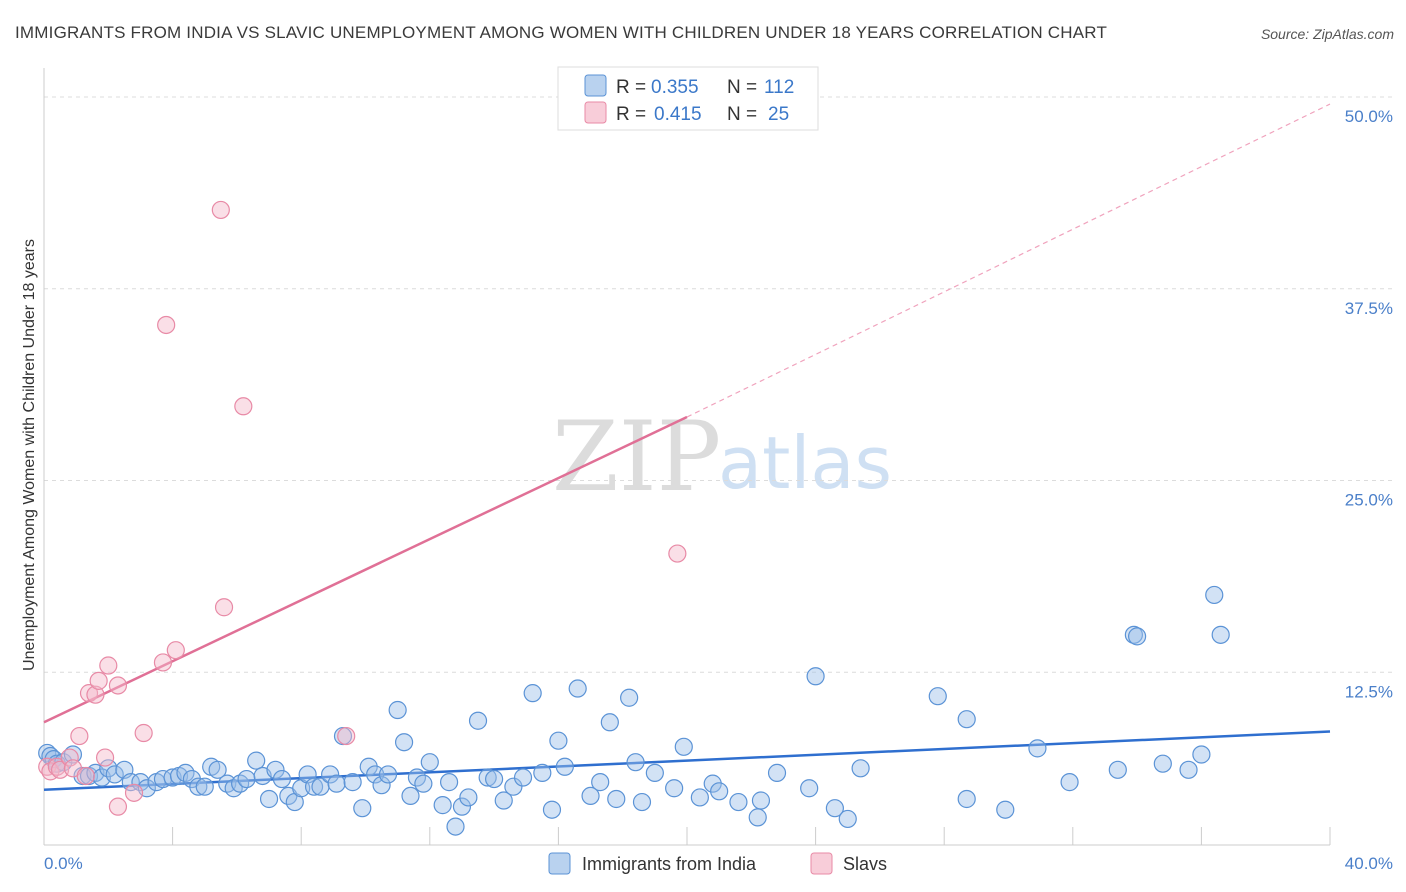  I want to click on legend-n-value-slavs: 25, so click(778, 114).